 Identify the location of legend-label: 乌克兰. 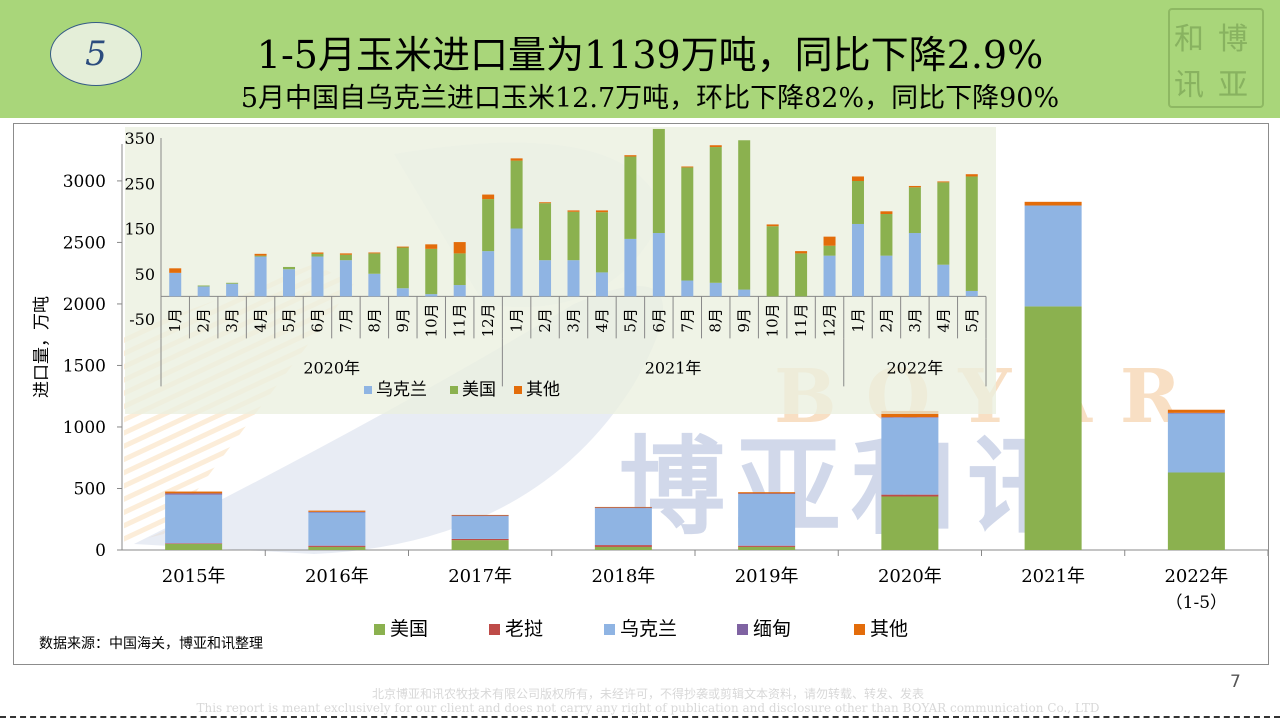
(648, 629).